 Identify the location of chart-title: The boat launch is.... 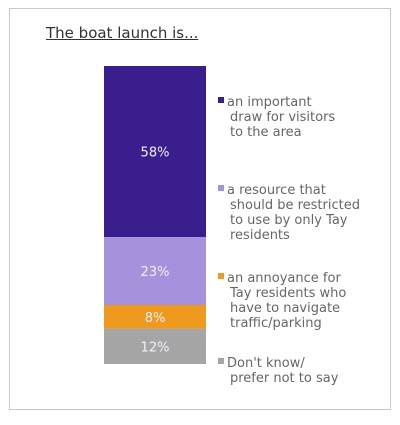
(122, 33).